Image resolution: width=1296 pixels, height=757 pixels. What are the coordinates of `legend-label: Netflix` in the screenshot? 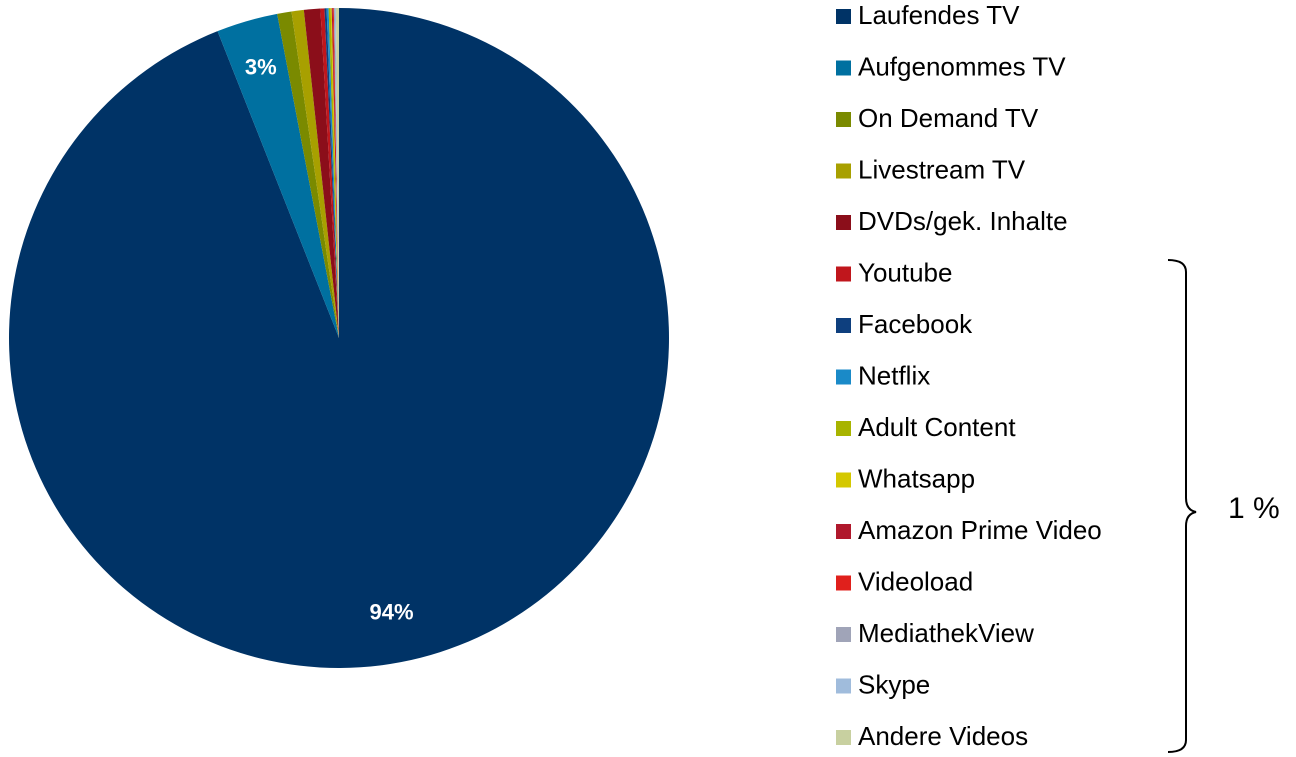 It's located at (894, 375).